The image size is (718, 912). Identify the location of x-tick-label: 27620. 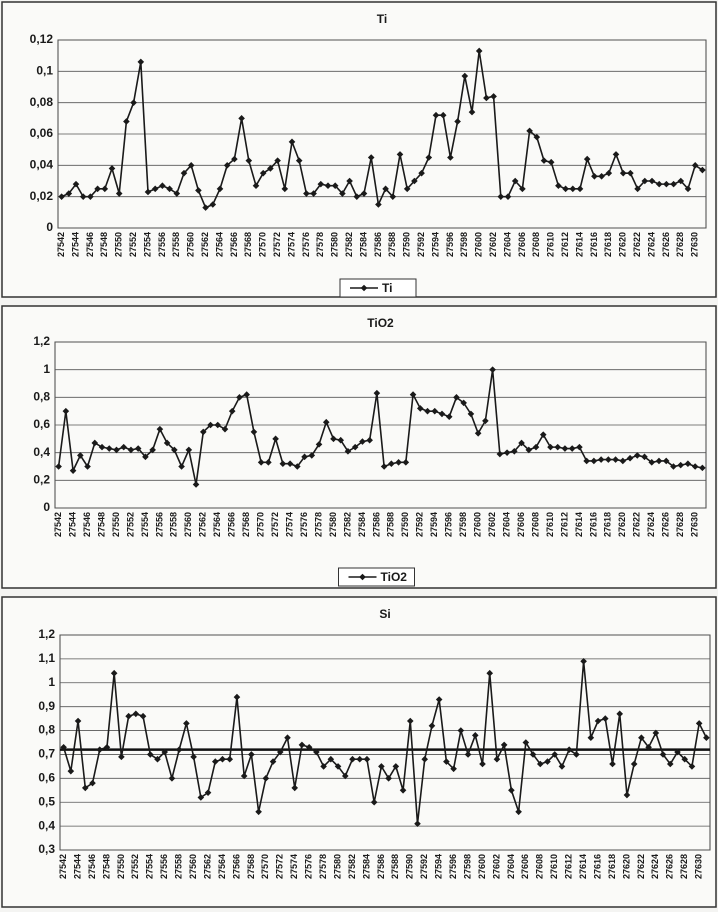
(622, 524).